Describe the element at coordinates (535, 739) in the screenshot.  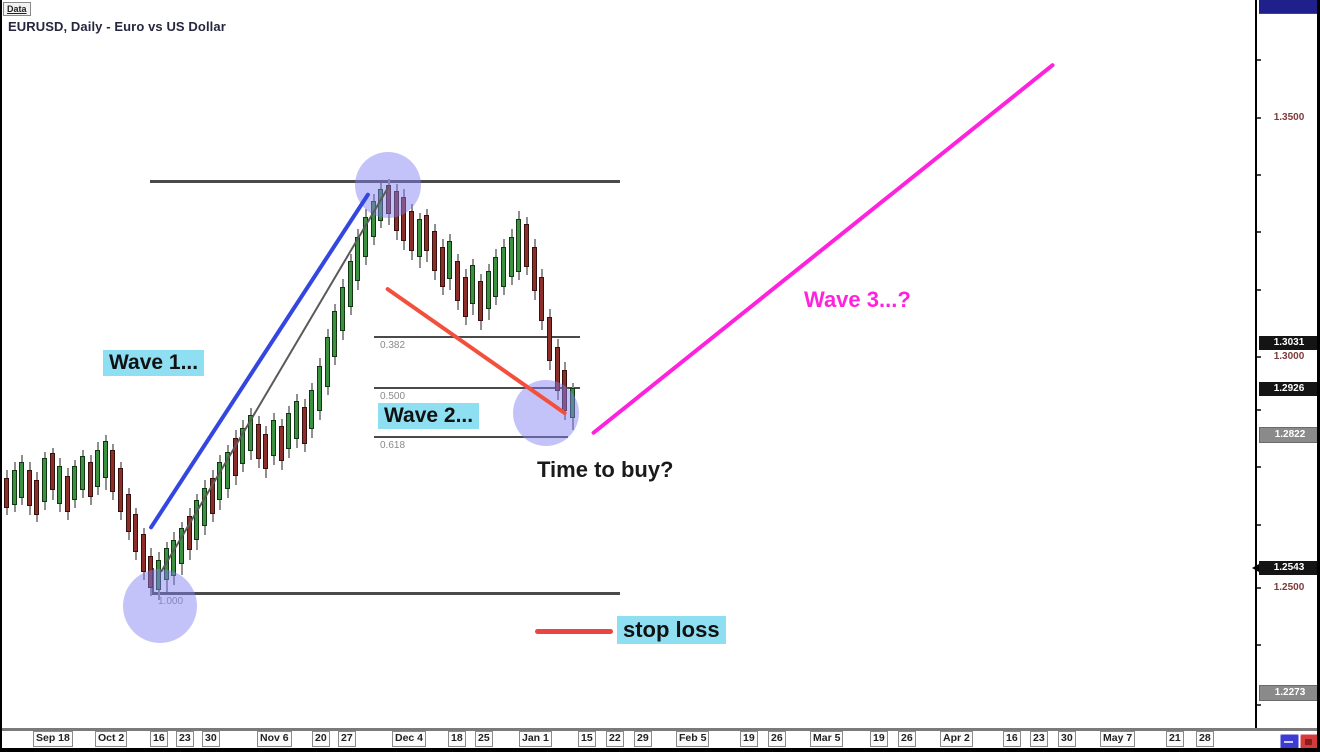
I see `date-label: Jan 1` at that location.